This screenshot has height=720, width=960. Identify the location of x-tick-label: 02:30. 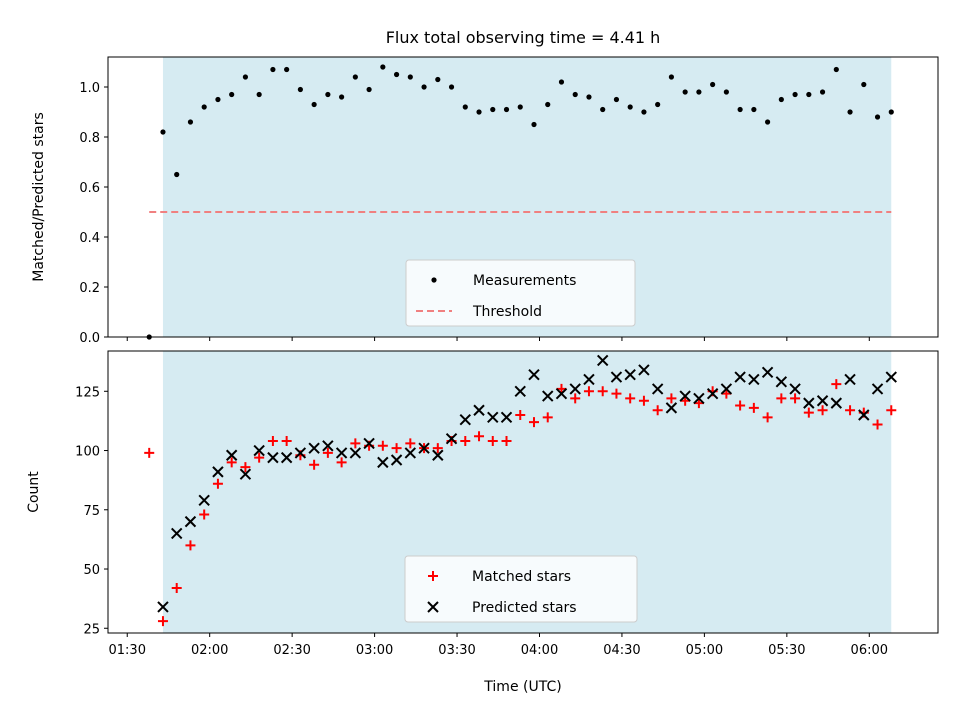
(291, 650).